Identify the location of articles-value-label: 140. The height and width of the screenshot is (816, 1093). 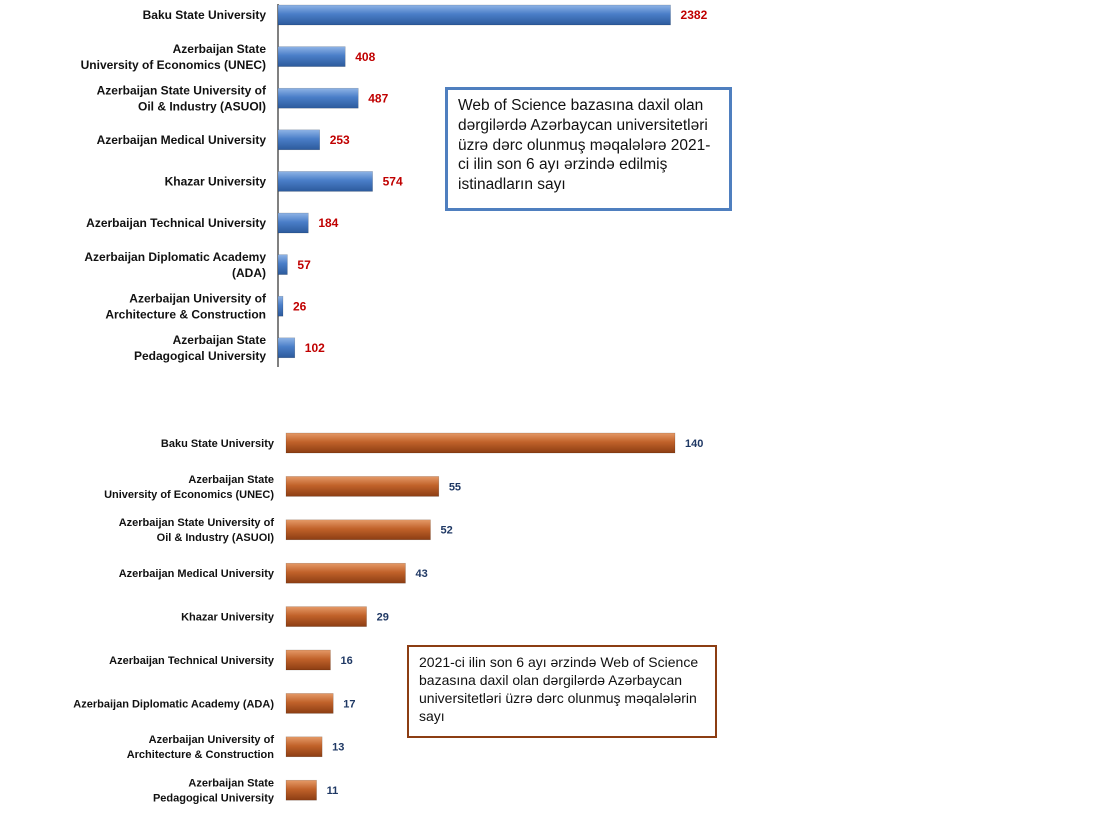
(694, 444).